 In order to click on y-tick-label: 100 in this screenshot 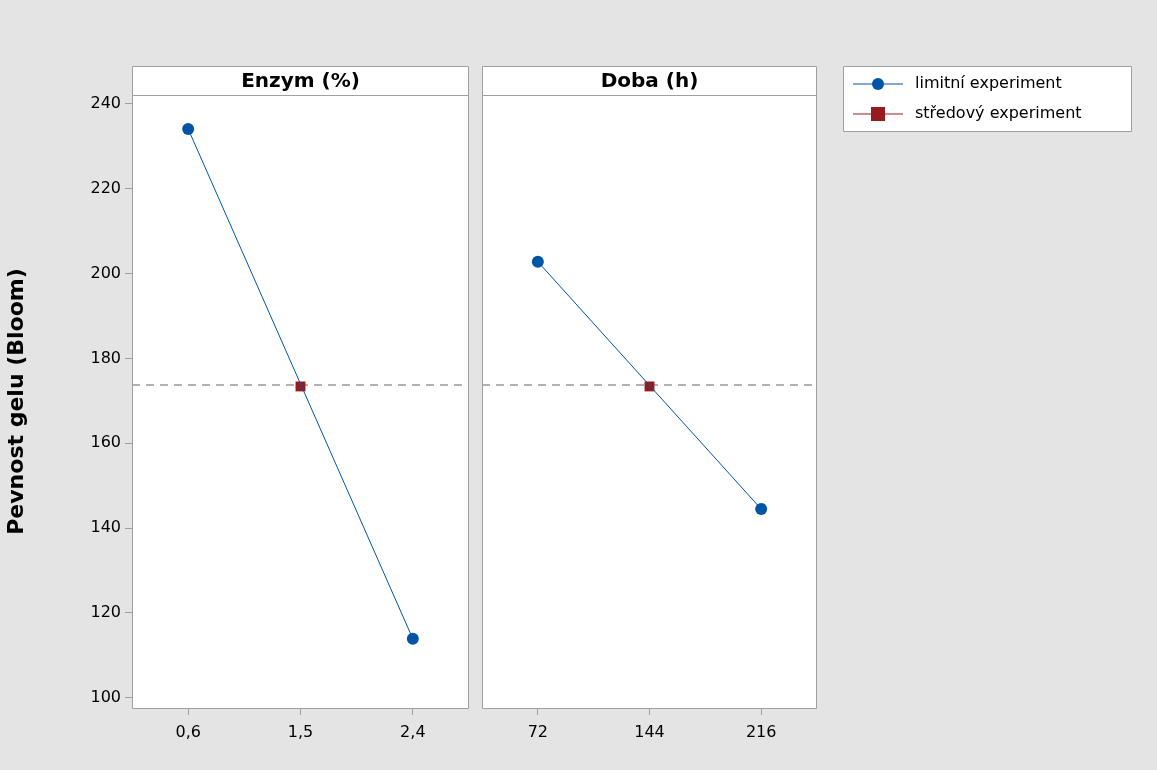, I will do `click(105, 696)`.